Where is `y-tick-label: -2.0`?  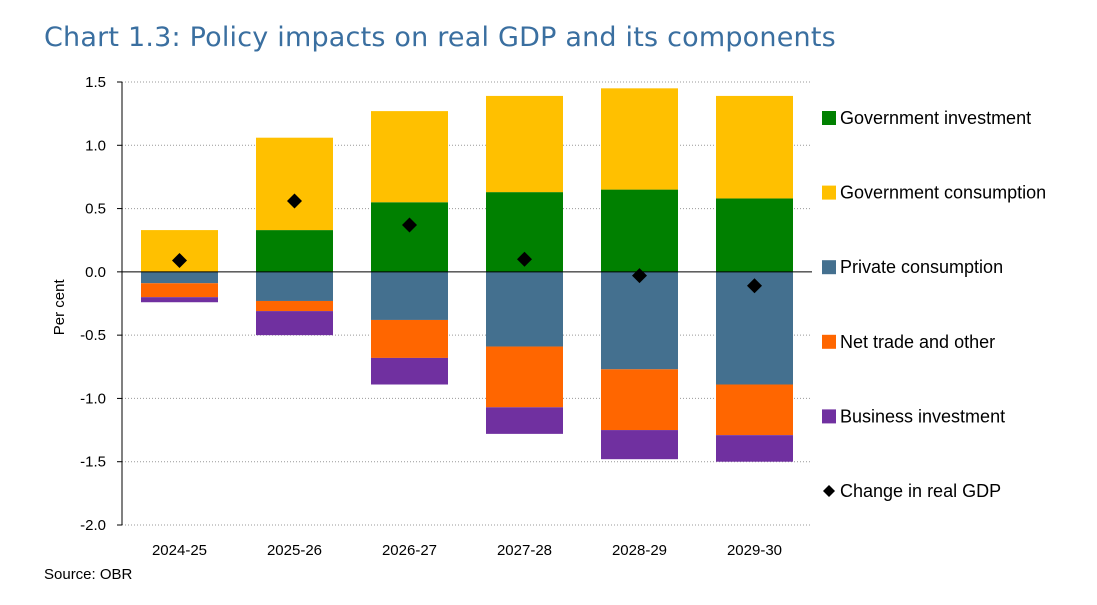 y-tick-label: -2.0 is located at coordinates (93, 525).